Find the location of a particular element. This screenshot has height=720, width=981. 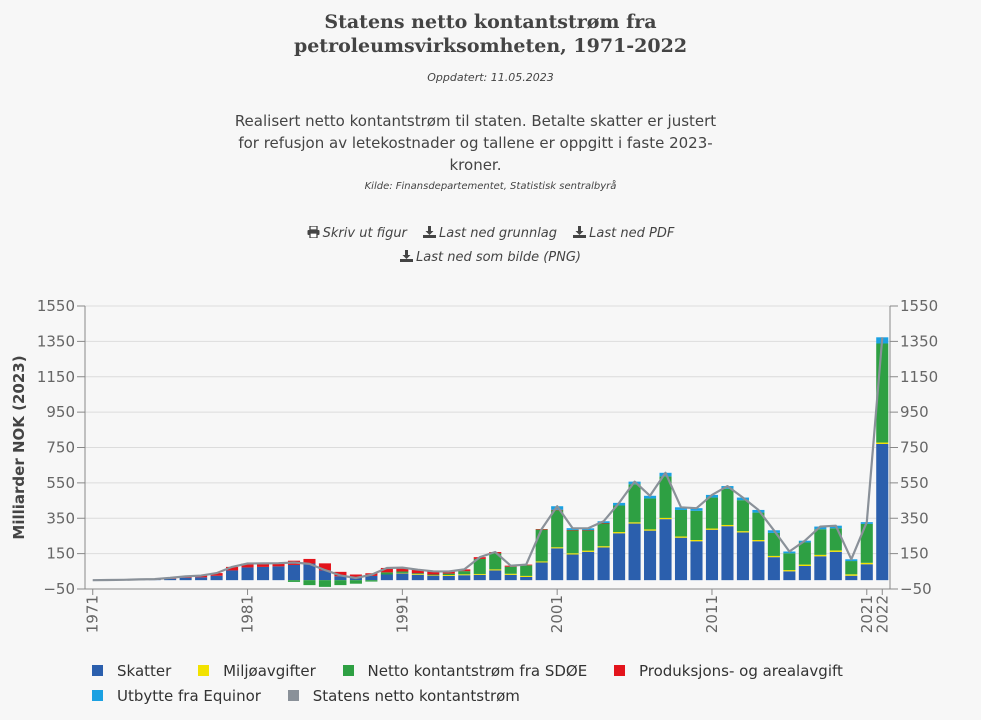

bar-skatter-2021 is located at coordinates (866, 572).